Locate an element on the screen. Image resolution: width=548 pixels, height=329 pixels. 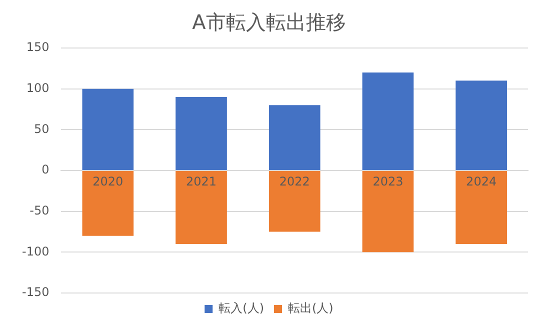
x-tick-label: 2022 is located at coordinates (294, 181).